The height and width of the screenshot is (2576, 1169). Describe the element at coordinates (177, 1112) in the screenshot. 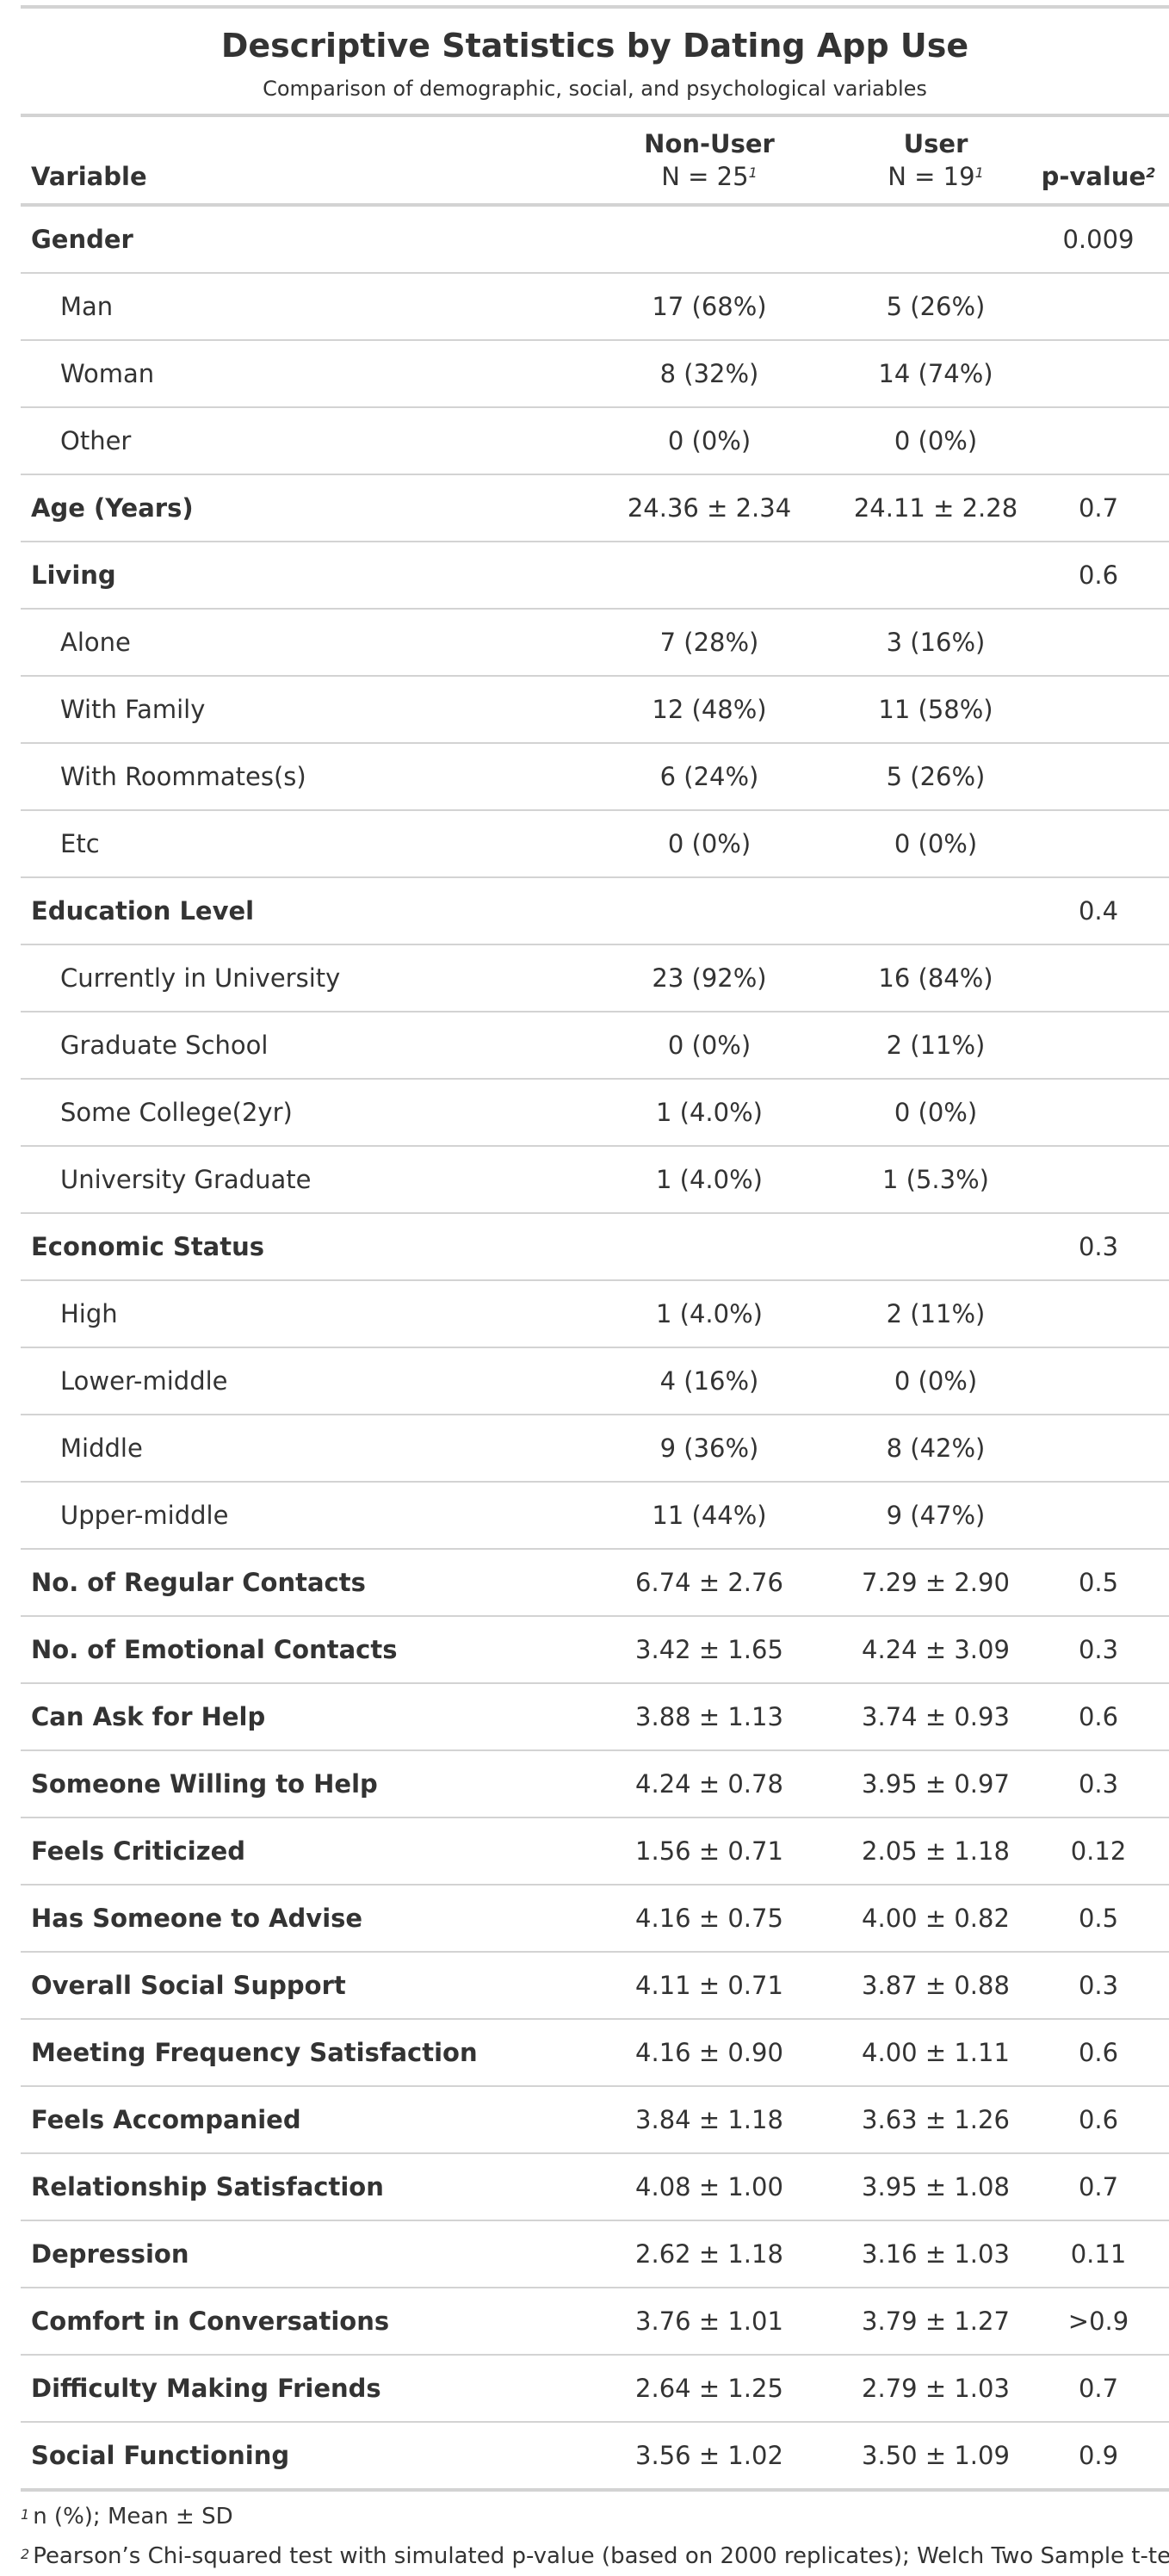

I see `row-label: Some College(2yr)` at that location.